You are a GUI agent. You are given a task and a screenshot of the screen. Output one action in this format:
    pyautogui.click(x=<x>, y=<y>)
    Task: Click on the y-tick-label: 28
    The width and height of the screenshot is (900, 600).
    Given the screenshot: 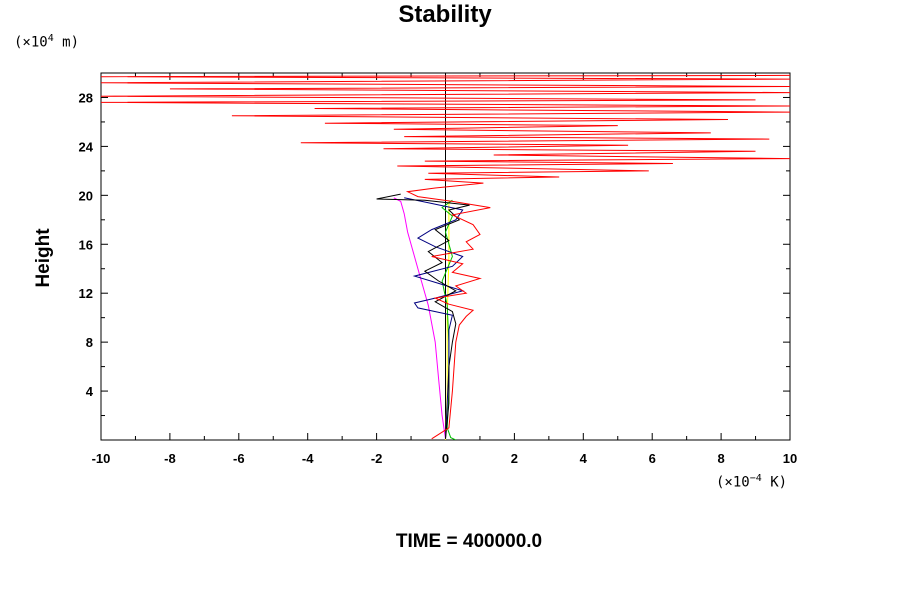 What is the action you would take?
    pyautogui.click(x=86, y=97)
    